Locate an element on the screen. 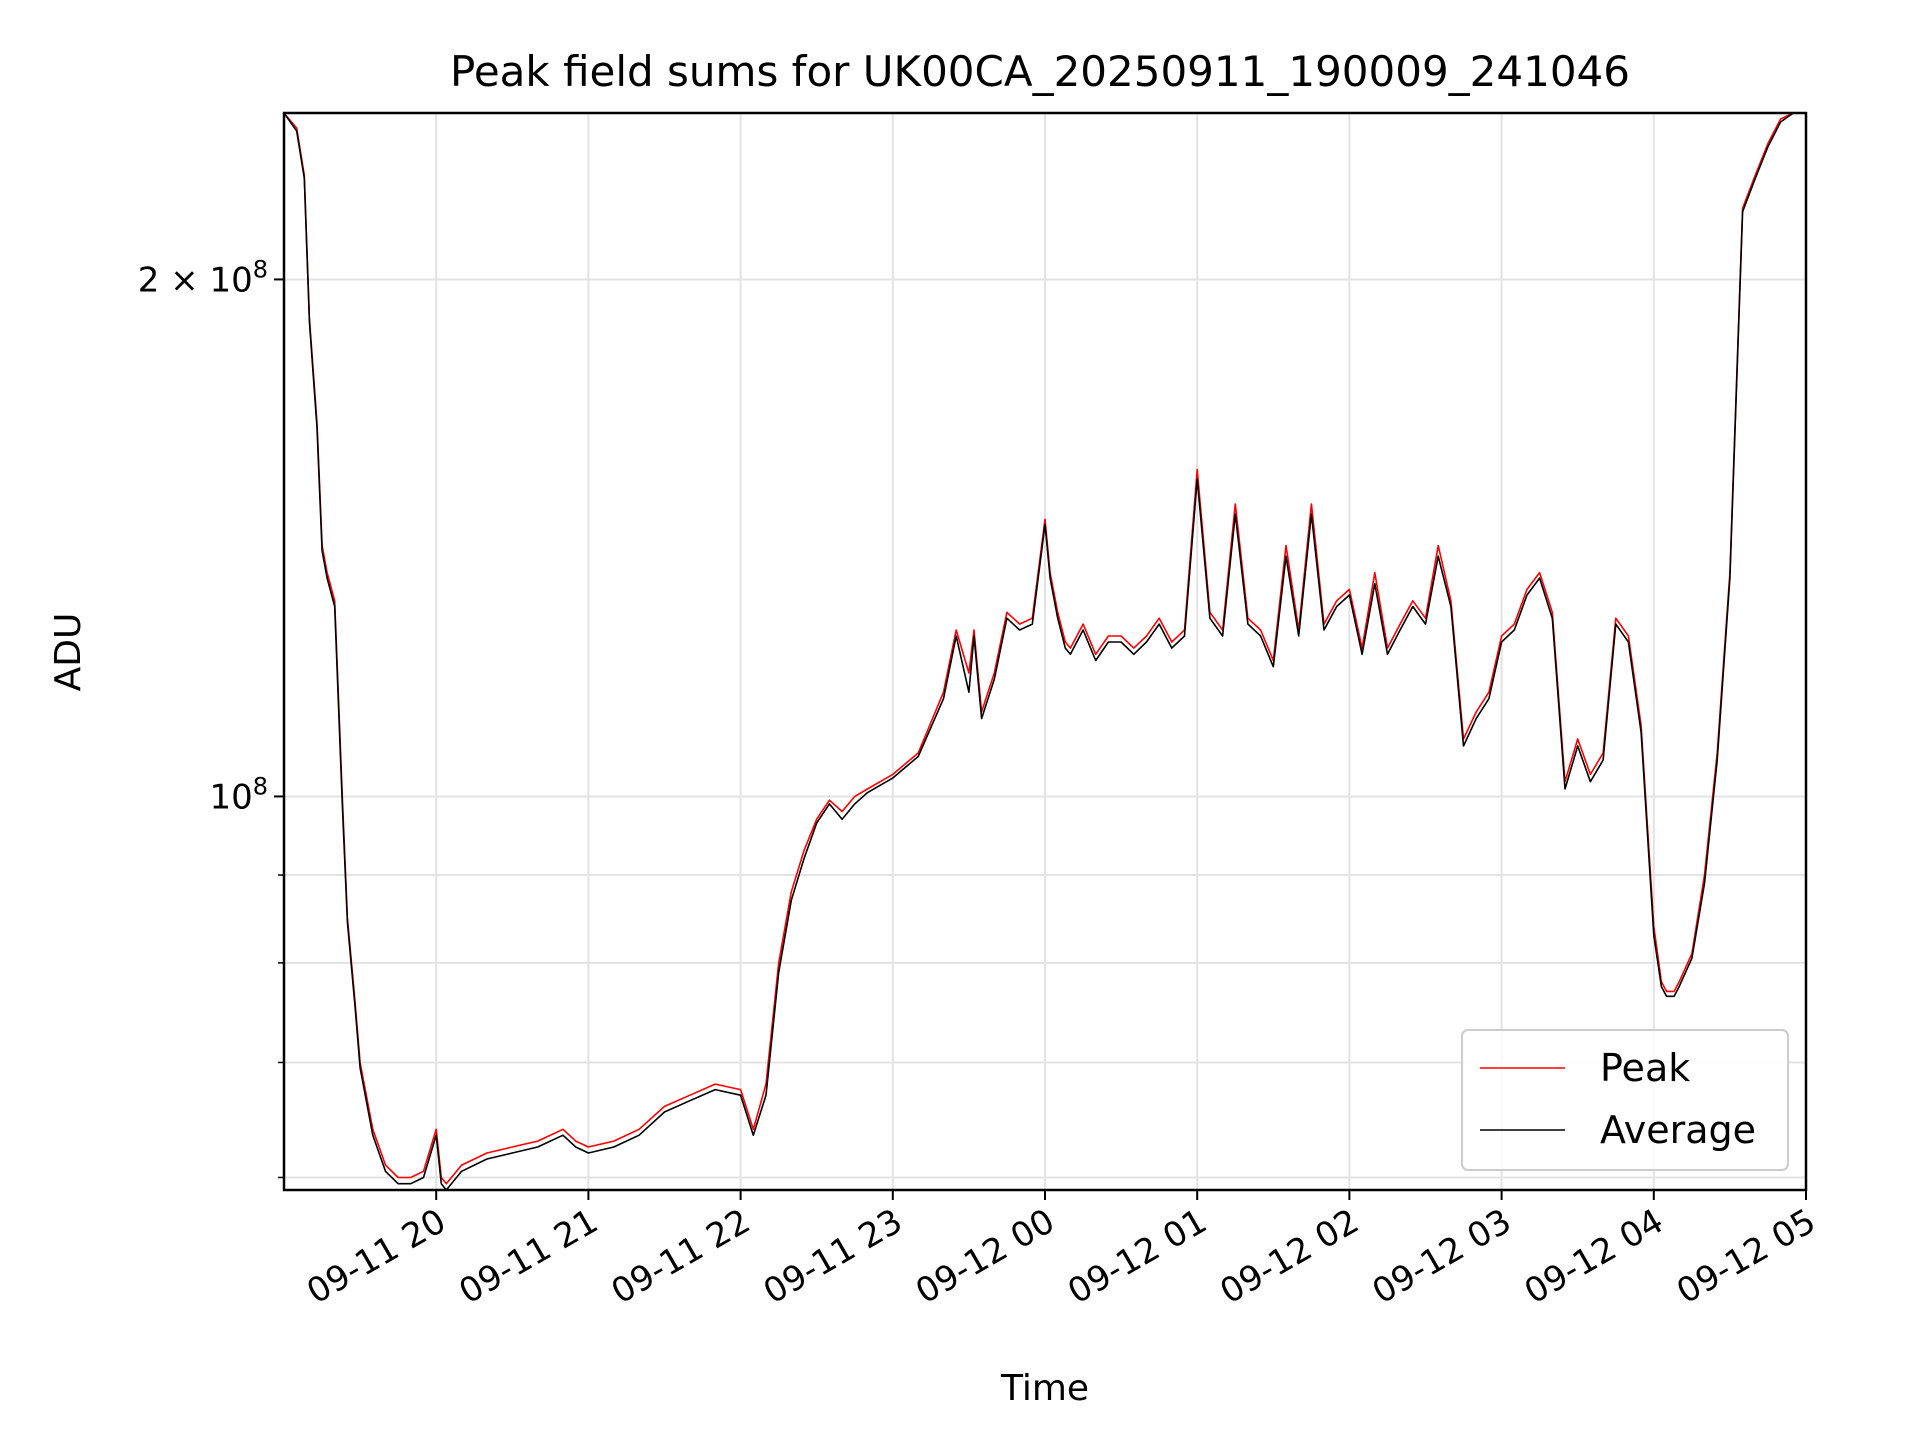 The width and height of the screenshot is (1920, 1440). y-tick-label: 2 × 108 is located at coordinates (203, 277).